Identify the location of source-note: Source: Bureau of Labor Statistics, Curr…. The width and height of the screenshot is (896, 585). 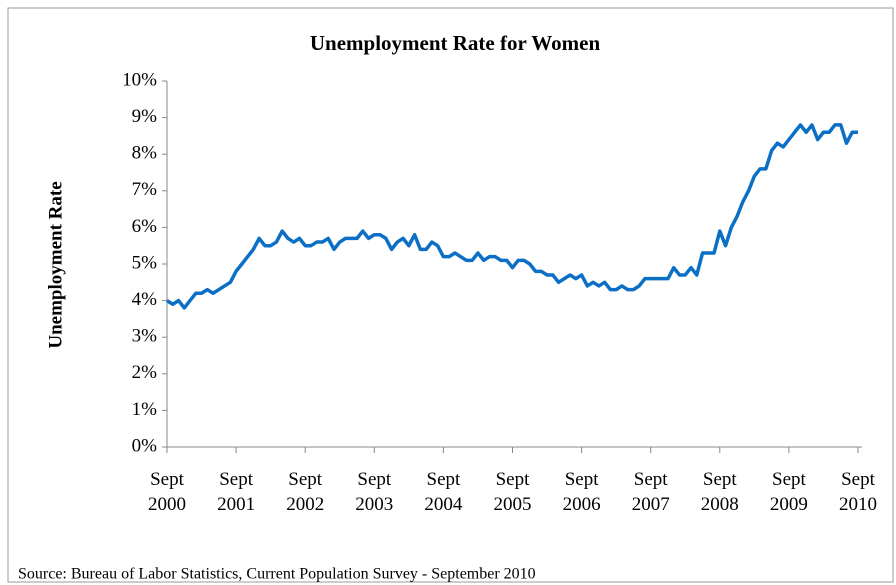
(277, 574).